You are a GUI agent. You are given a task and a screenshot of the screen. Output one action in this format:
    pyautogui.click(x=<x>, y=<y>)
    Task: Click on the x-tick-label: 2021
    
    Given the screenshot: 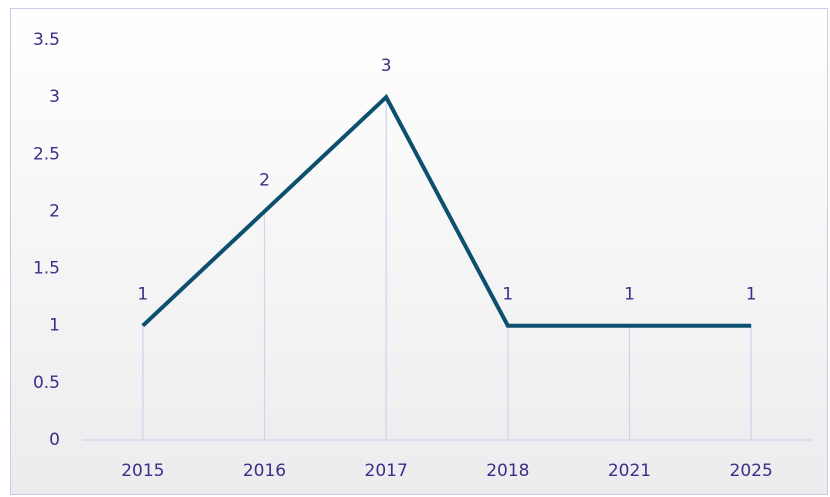 What is the action you would take?
    pyautogui.click(x=629, y=471)
    